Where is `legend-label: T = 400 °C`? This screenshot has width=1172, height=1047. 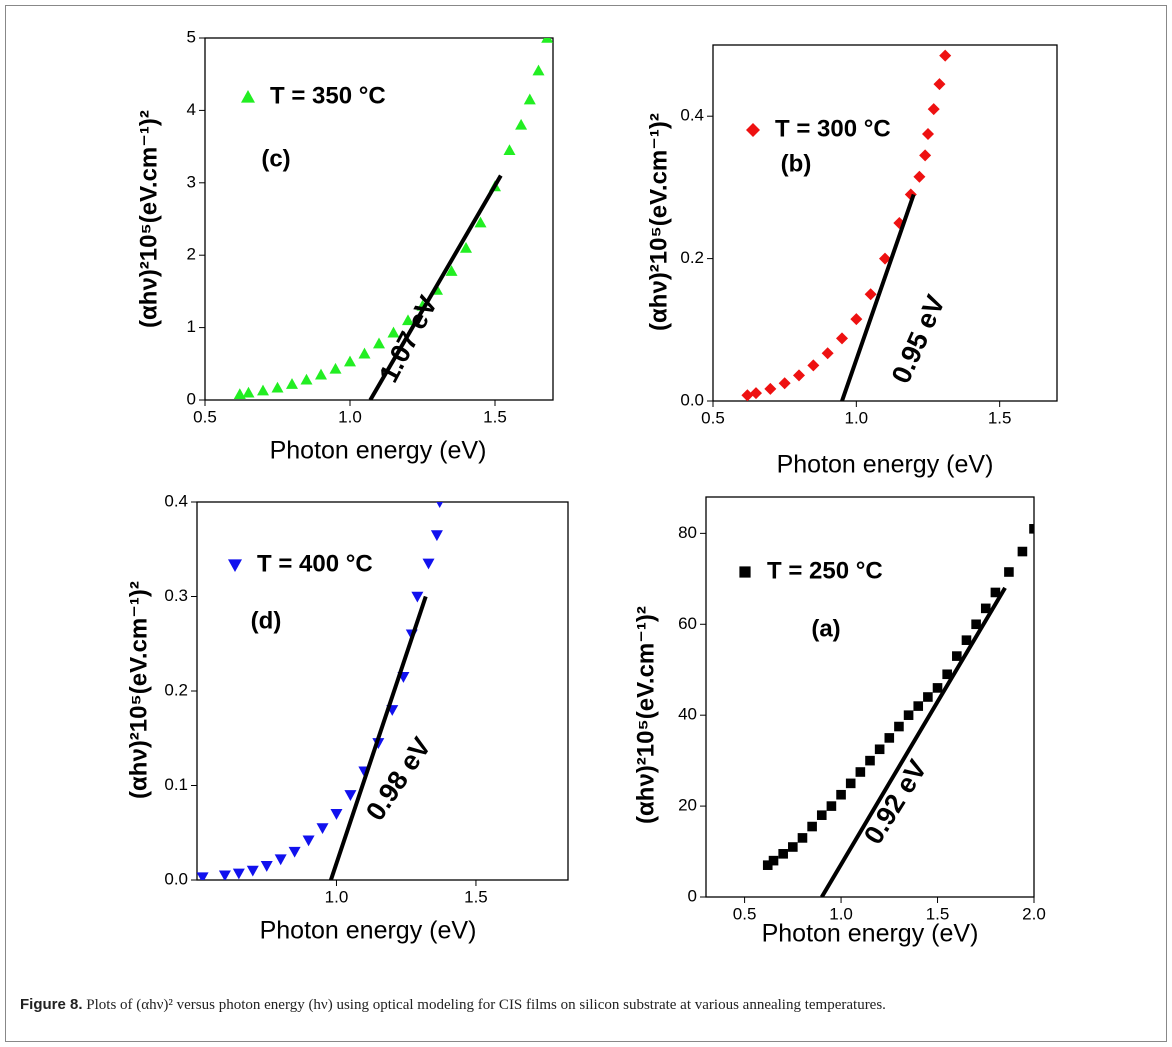
legend-label: T = 400 °C is located at coordinates (315, 563).